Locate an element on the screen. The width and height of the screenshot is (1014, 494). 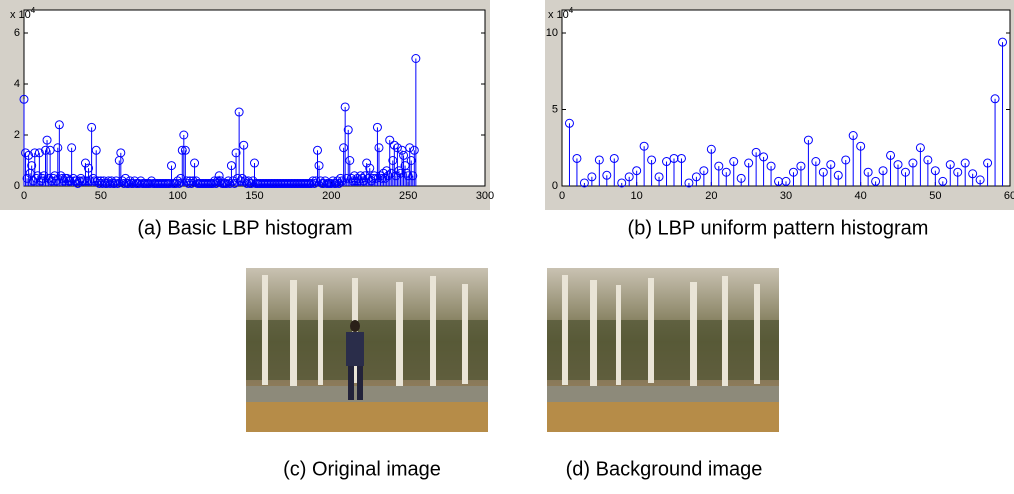
x-tick-label: 40 is located at coordinates (861, 196).